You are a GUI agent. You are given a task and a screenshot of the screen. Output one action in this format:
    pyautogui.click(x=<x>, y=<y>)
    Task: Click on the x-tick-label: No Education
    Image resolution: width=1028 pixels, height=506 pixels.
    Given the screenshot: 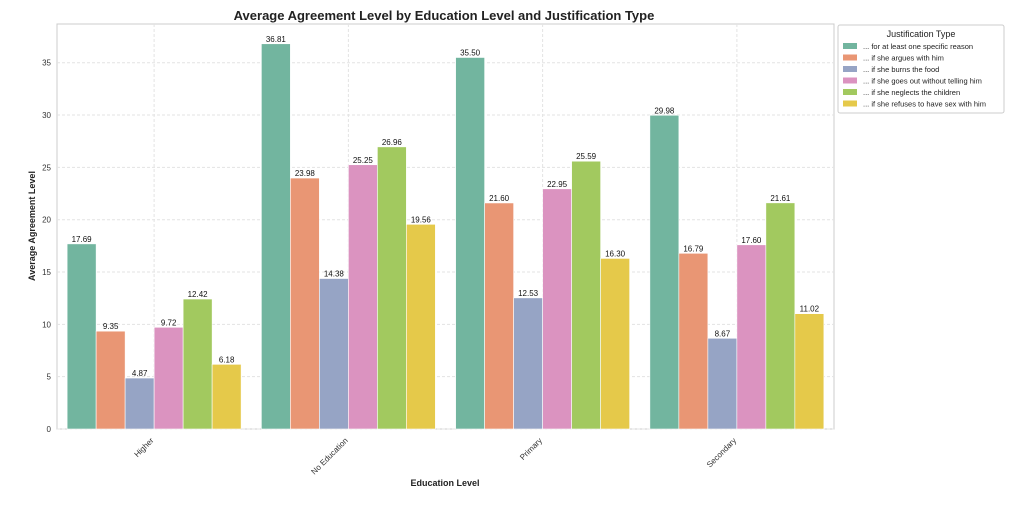 What is the action you would take?
    pyautogui.click(x=329, y=456)
    